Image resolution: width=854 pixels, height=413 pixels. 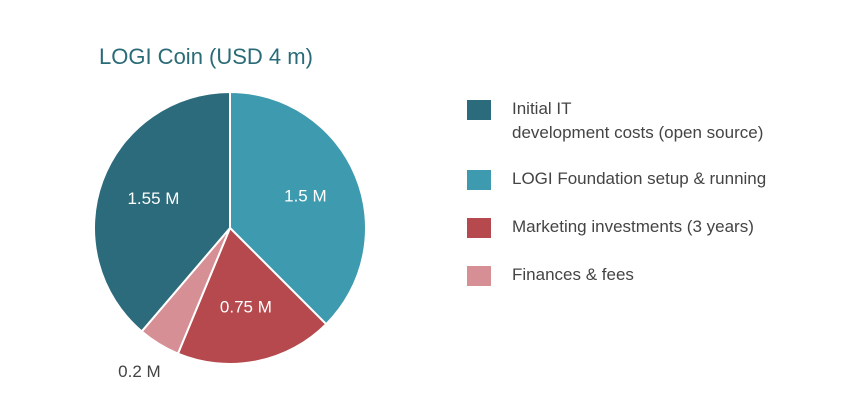 I want to click on slice-data-label: 1.5 M, so click(x=305, y=195).